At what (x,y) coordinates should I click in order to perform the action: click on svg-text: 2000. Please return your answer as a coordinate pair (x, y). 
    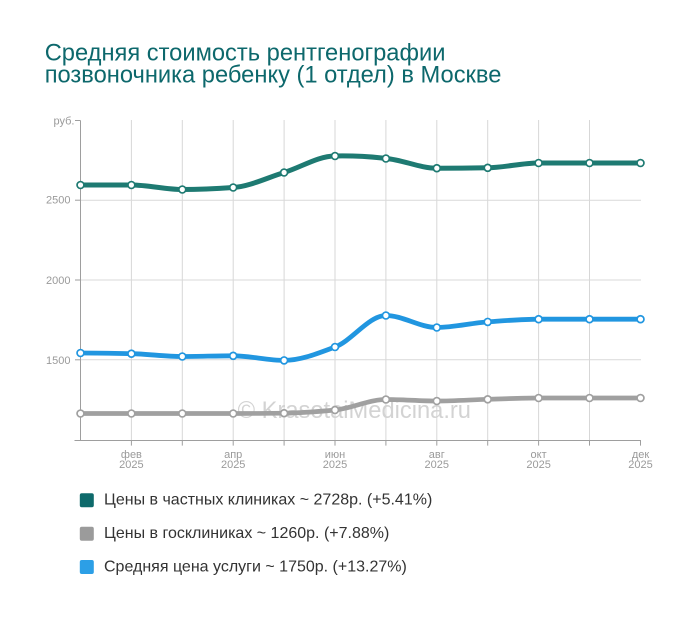
    Looking at the image, I should click on (58, 281).